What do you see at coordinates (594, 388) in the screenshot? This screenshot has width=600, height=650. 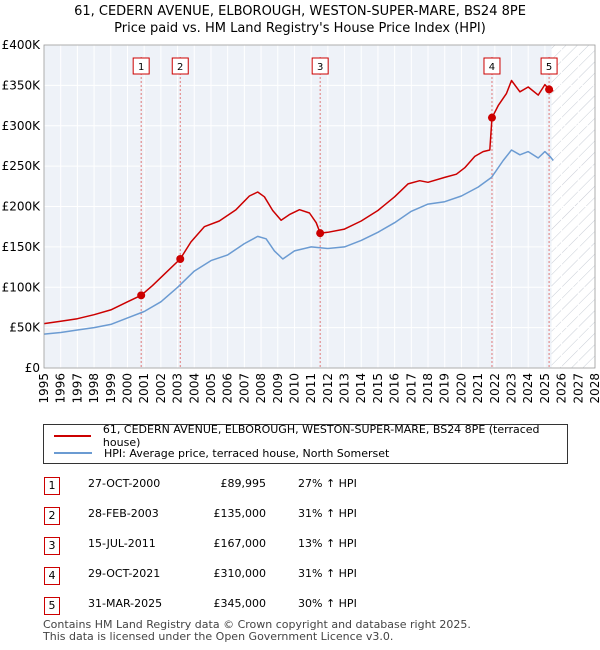 I see `x-tick-label: 2028` at bounding box center [594, 388].